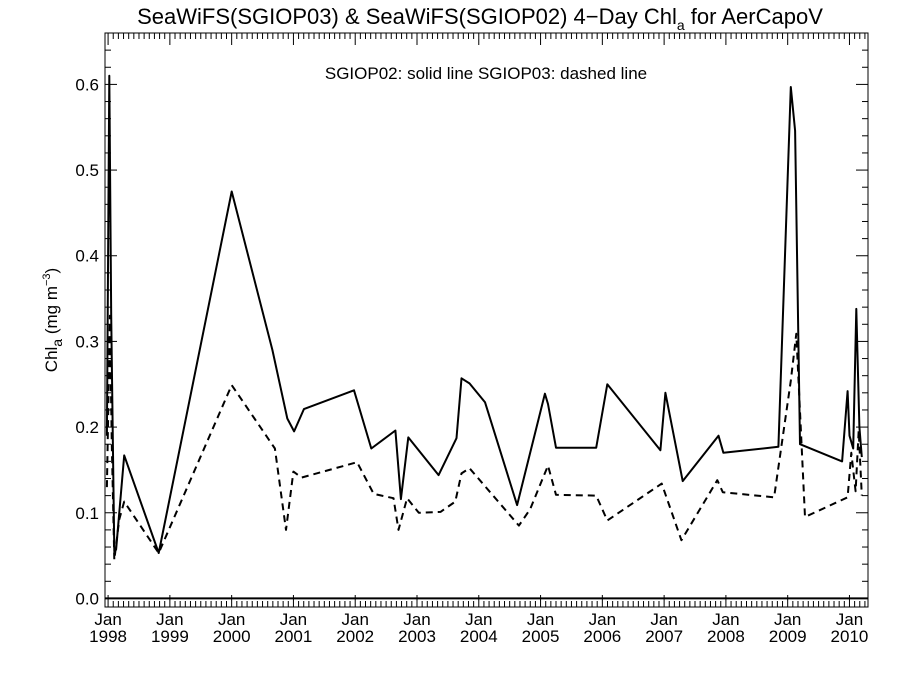 Image resolution: width=900 pixels, height=675 pixels. I want to click on x-tick-label-year: 2008, so click(726, 636).